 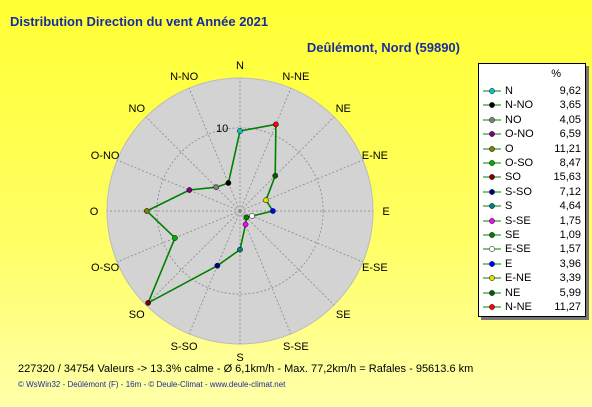 I want to click on legend-item-s-so: S-SO 7,12, so click(x=532, y=192).